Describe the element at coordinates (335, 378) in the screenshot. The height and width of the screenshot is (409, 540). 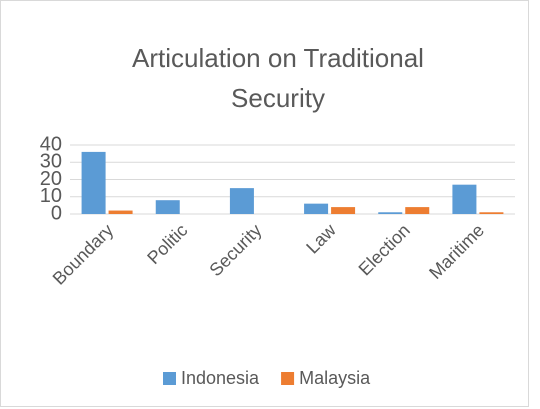
I see `legend-label: Malaysia` at that location.